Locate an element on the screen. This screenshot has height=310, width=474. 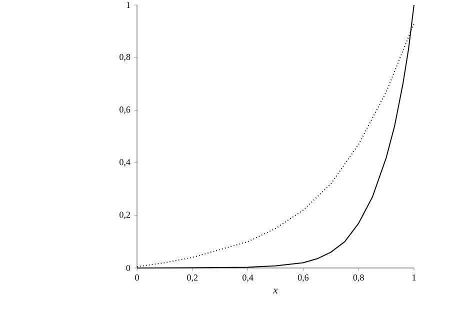
x-tick-label: 0,8 is located at coordinates (358, 278).